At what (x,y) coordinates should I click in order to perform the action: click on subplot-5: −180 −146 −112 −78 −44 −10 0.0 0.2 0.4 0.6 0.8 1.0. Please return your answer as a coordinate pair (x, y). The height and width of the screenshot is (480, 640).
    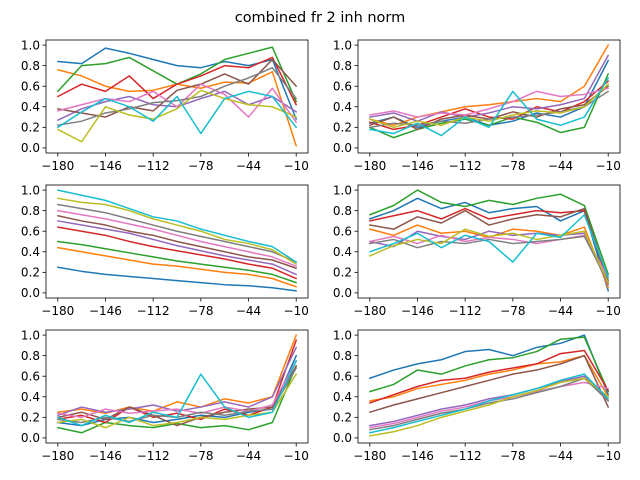
    Looking at the image, I should click on (165, 395).